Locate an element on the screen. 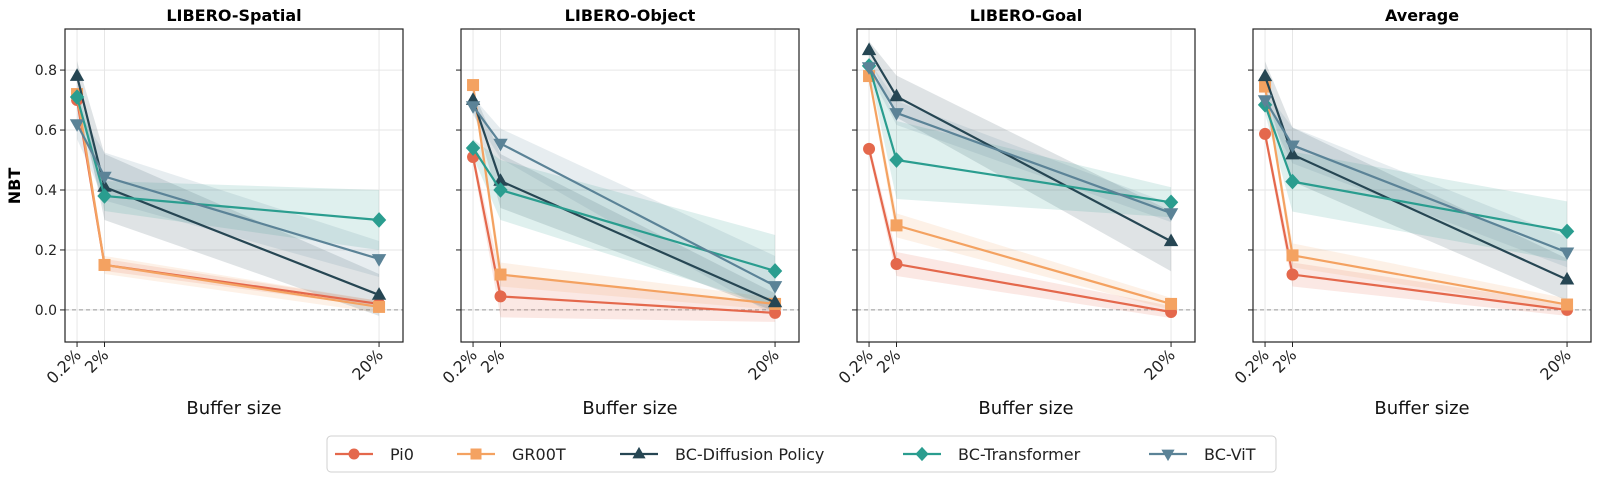 This screenshot has height=483, width=1600. legend-label: BC-ViT is located at coordinates (1230, 454).